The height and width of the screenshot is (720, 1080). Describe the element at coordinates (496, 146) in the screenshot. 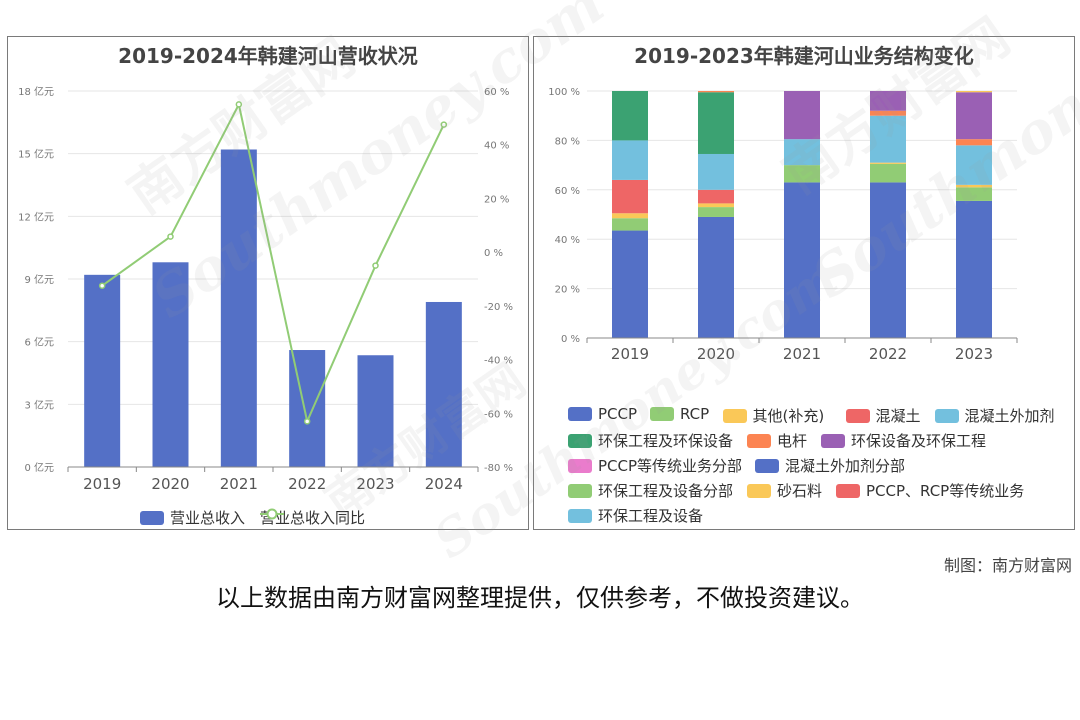

I see `y2-tick-label: 40 %` at that location.